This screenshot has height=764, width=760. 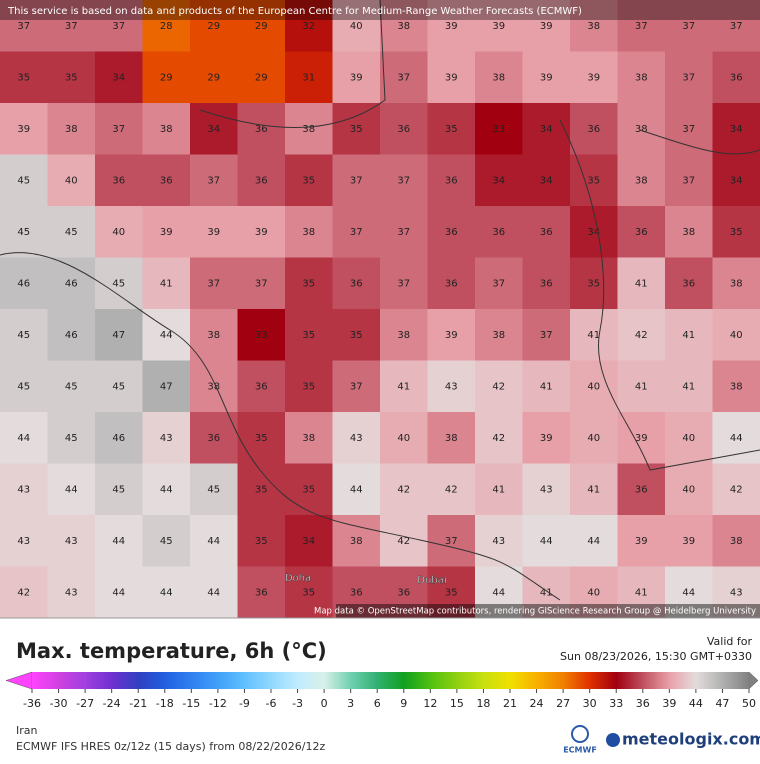 I want to click on colorbar-tick-label: 39, so click(x=669, y=703).